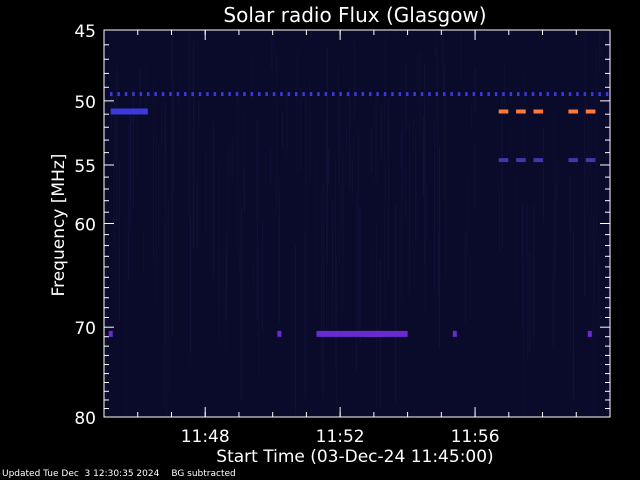  Describe the element at coordinates (354, 15) in the screenshot. I see `chart-title: Solar radio Flux (Glasgow)` at that location.